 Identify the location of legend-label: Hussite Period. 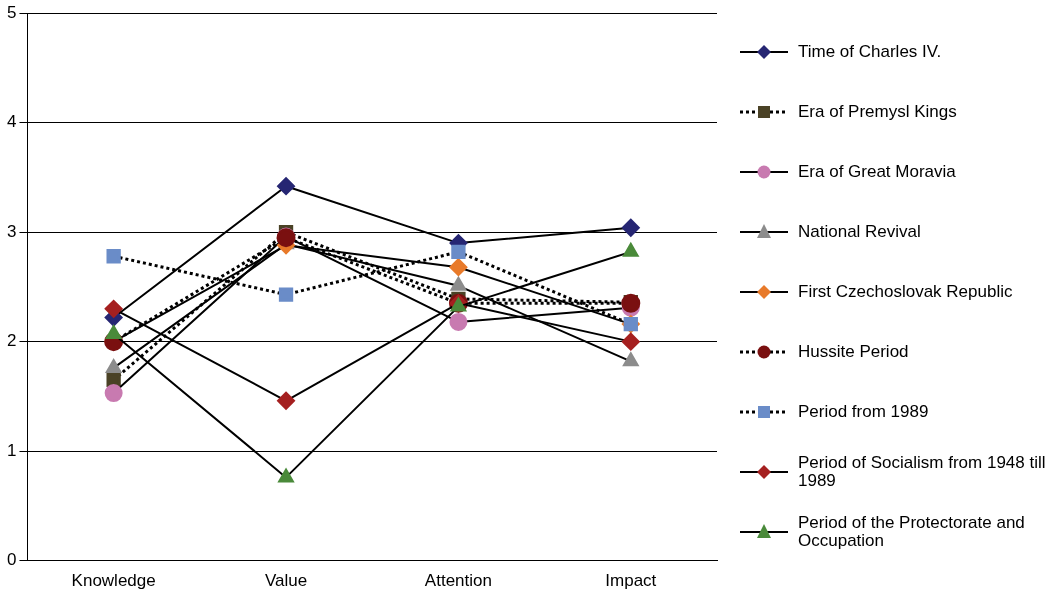
(853, 351).